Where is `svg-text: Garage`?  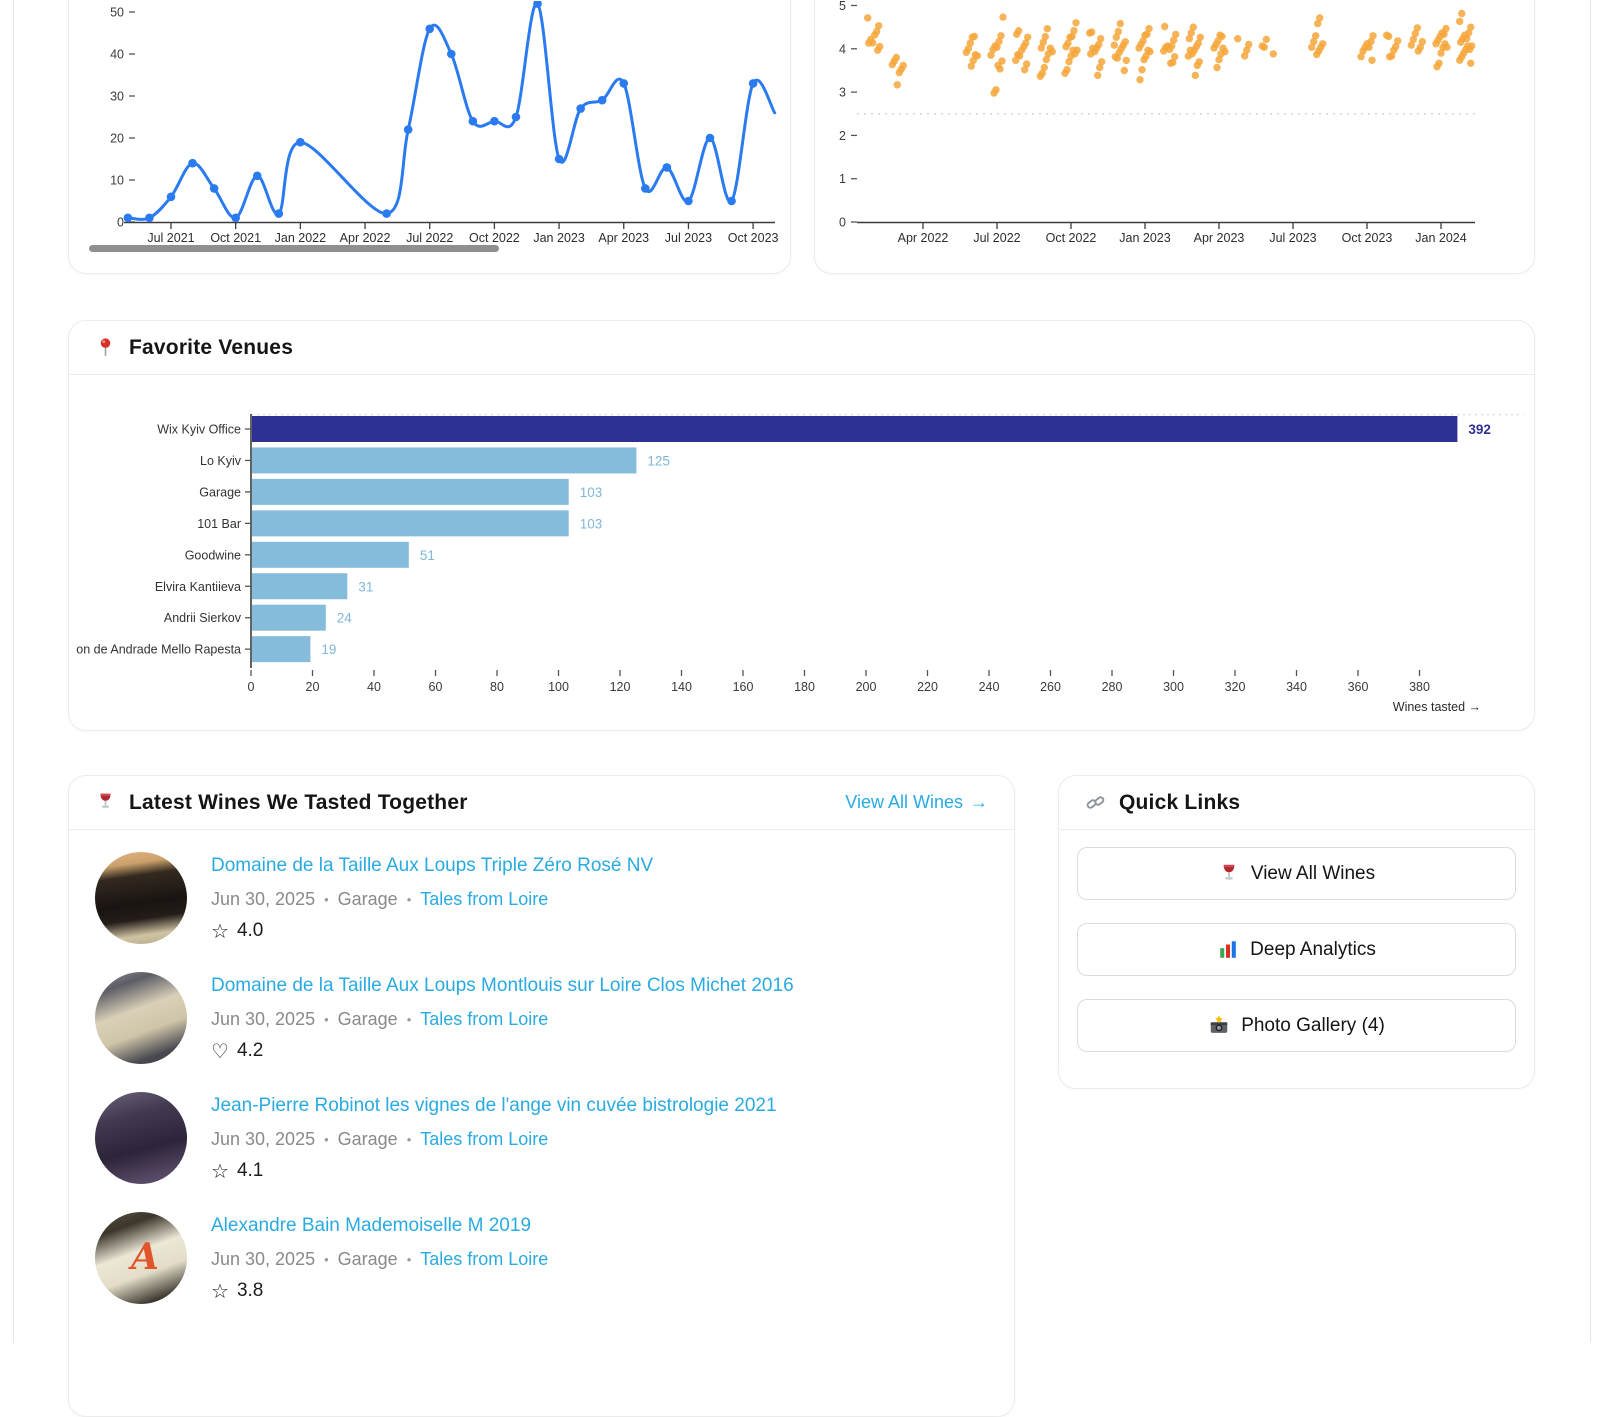
svg-text: Garage is located at coordinates (220, 492).